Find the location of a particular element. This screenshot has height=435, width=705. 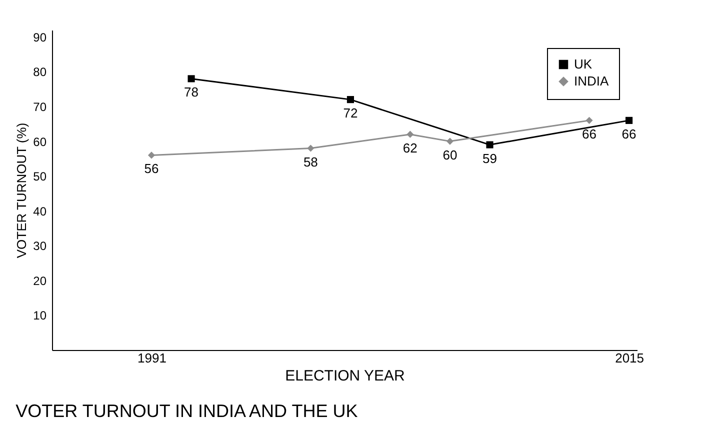

legend-label: INDIA is located at coordinates (591, 81).